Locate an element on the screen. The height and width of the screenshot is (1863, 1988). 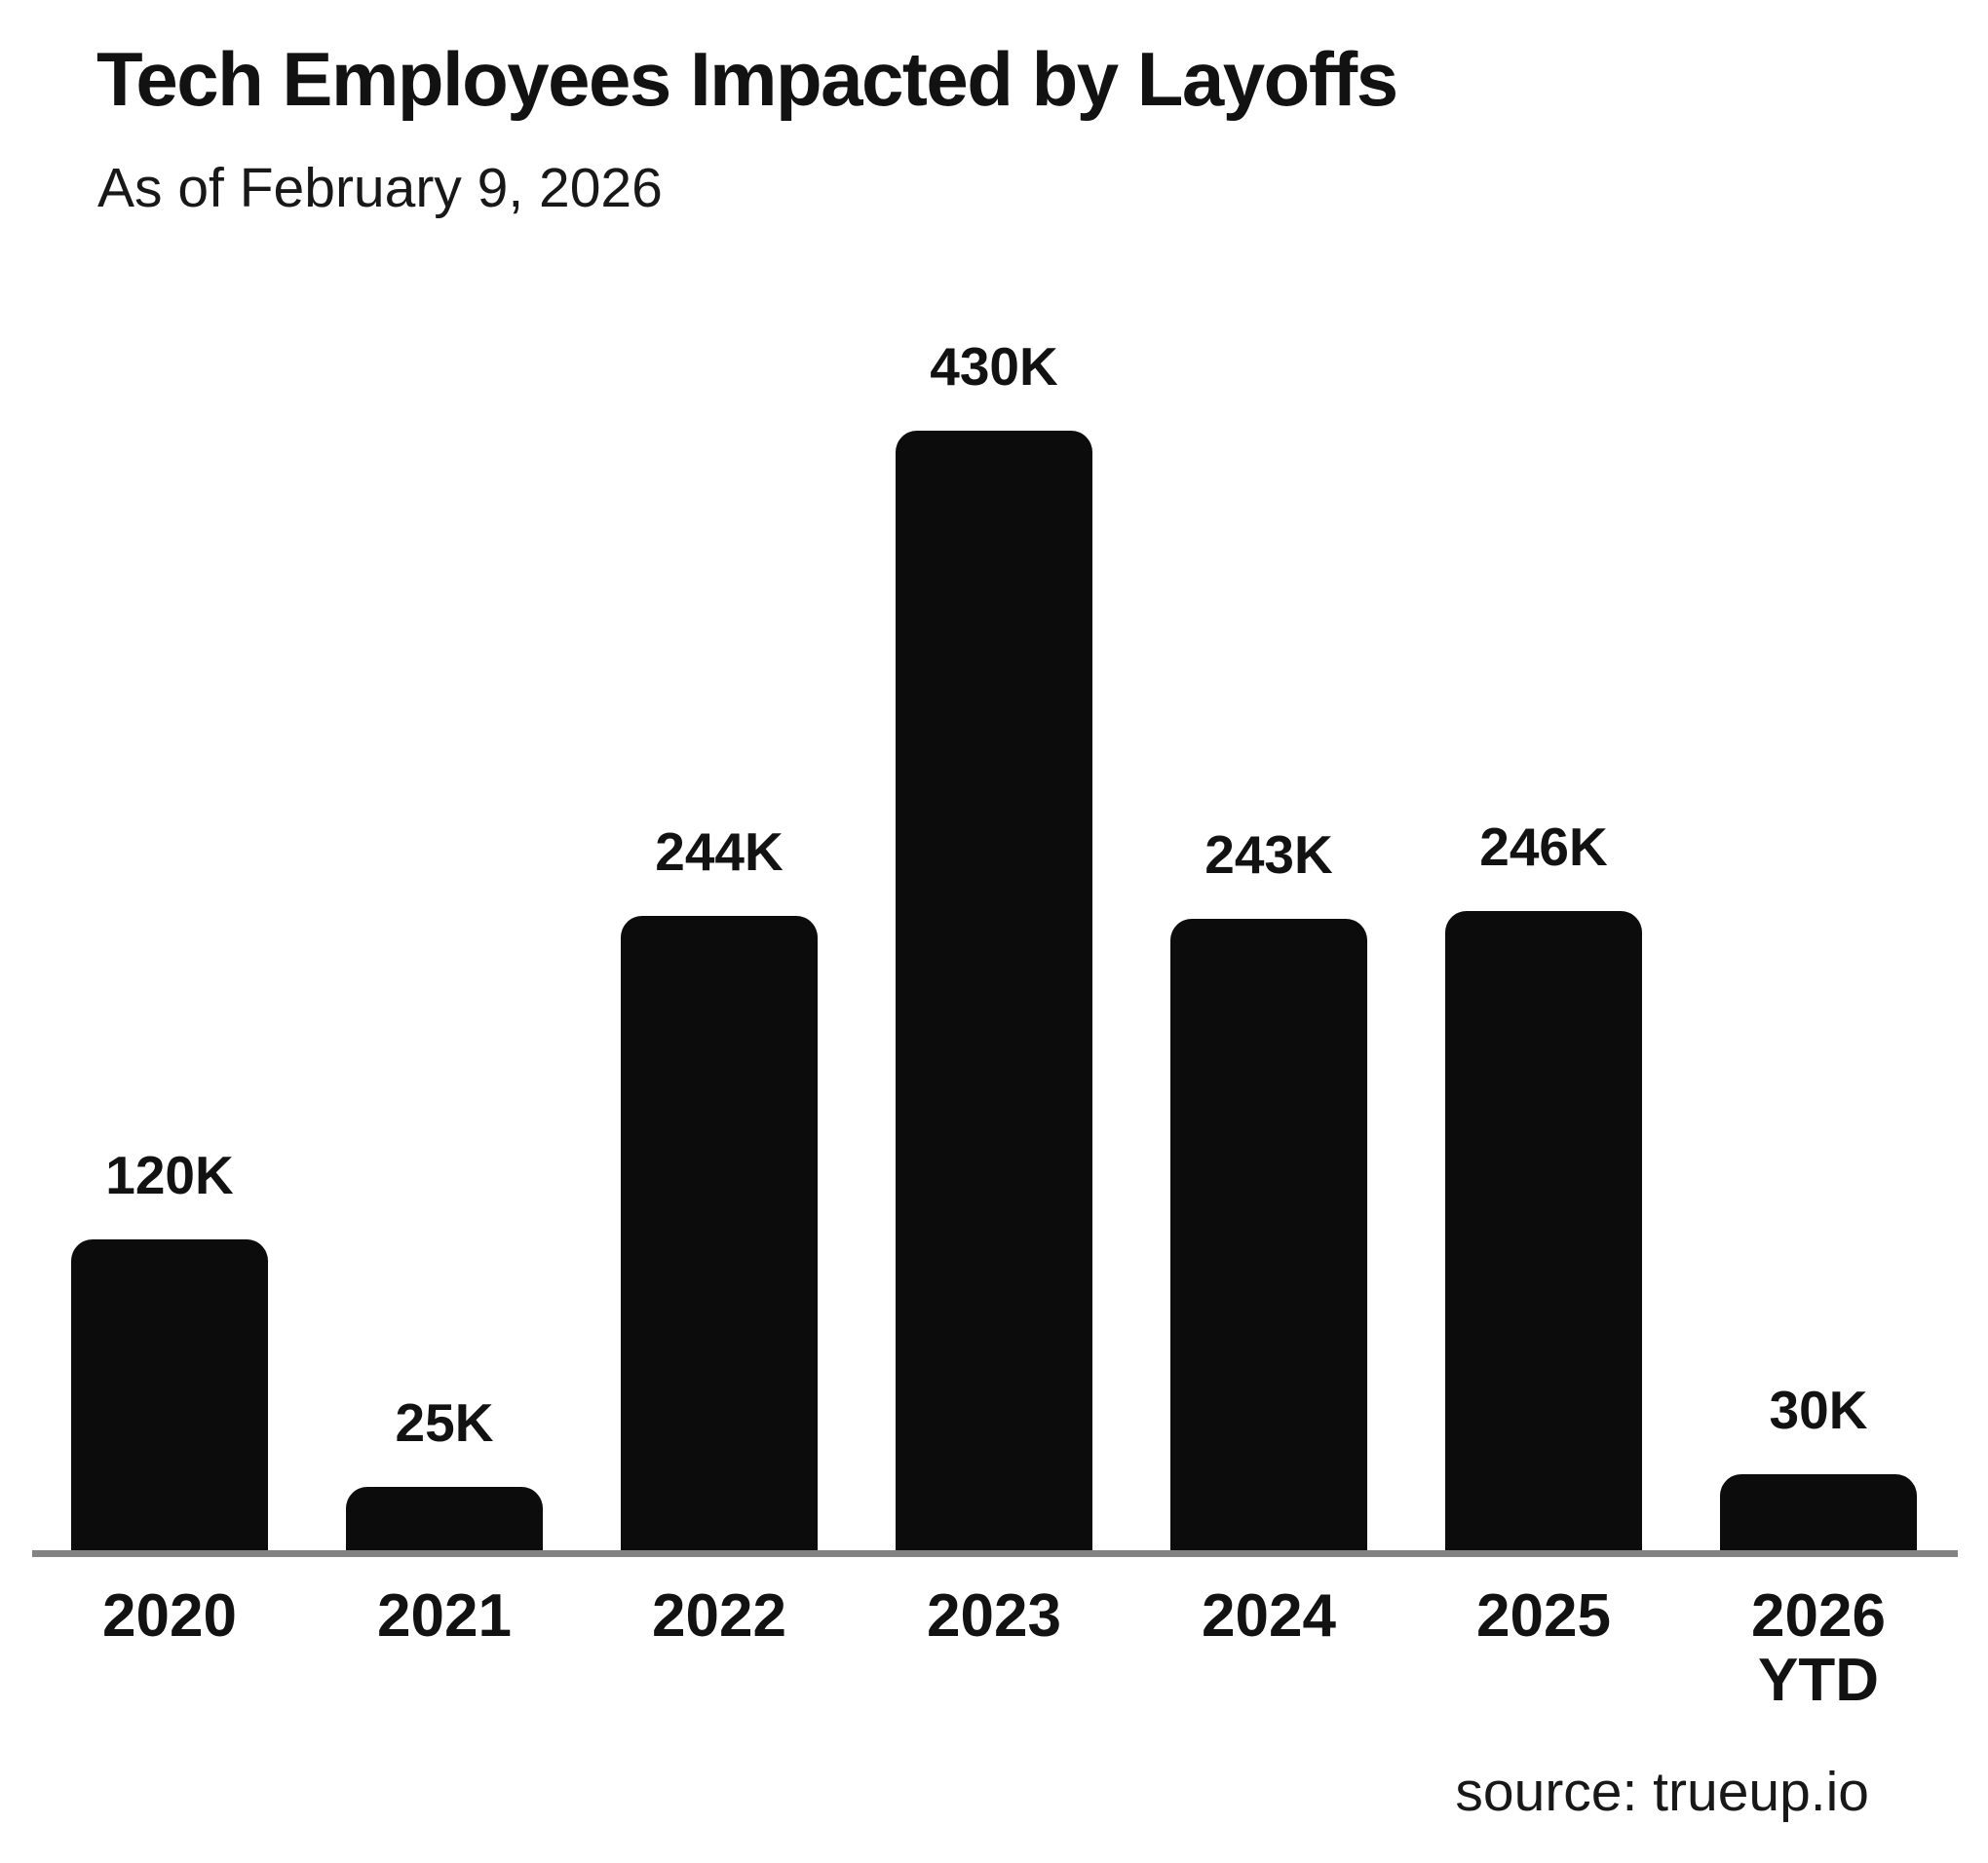
x-tick-label: 2025 is located at coordinates (1543, 1616).